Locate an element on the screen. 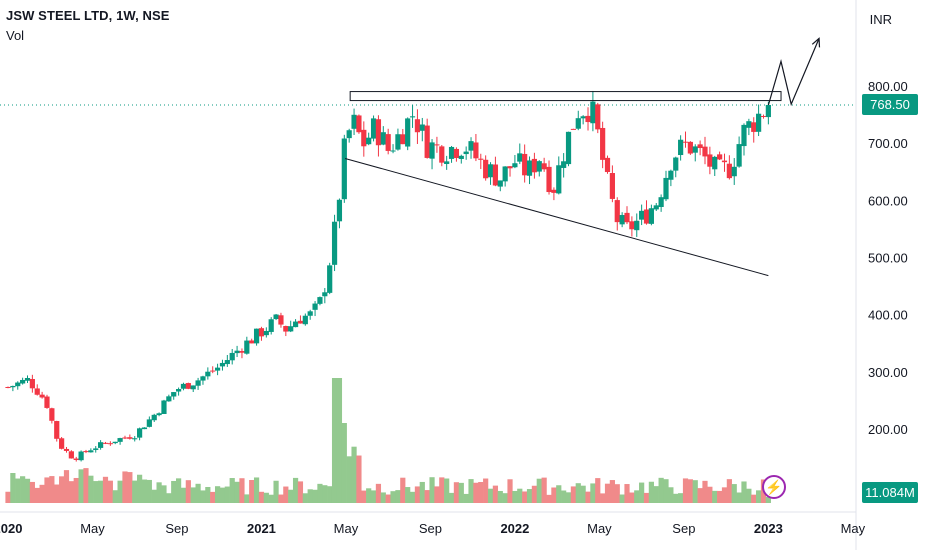 Image resolution: width=932 pixels, height=550 pixels. last-volume-badge: 11.084M is located at coordinates (890, 492).